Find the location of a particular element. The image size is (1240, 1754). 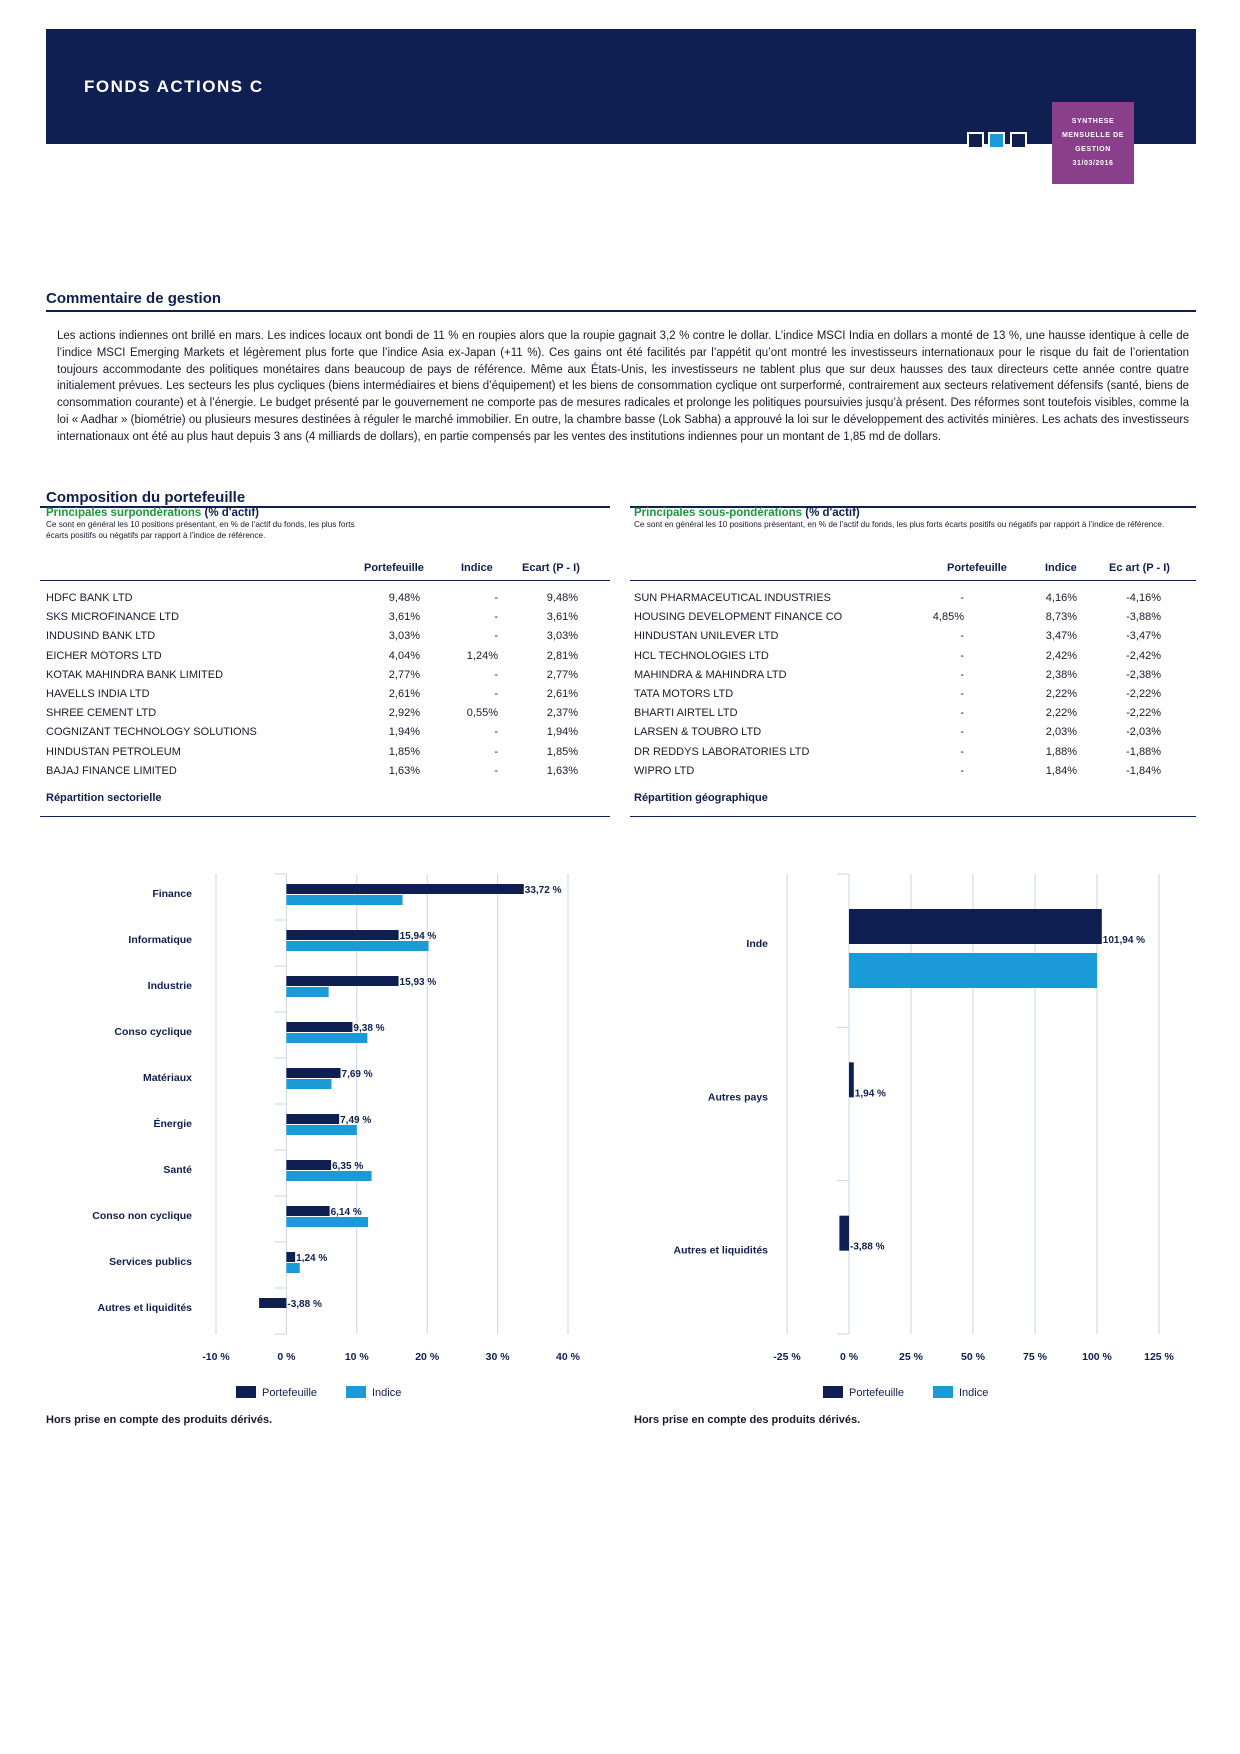

portfolio-weight: 9,48% is located at coordinates (404, 598).